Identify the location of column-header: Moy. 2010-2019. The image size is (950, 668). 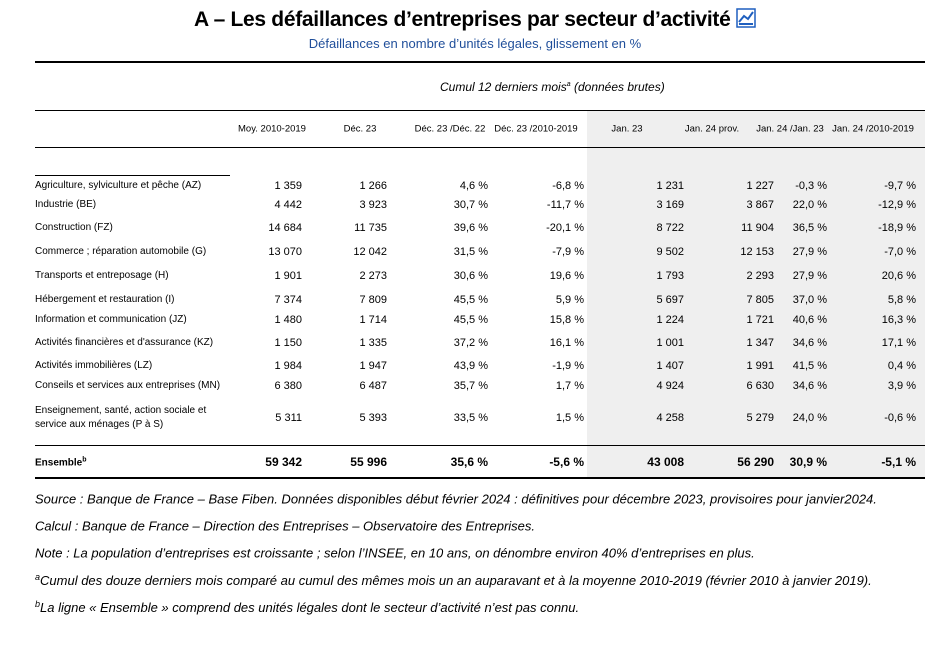
(272, 129).